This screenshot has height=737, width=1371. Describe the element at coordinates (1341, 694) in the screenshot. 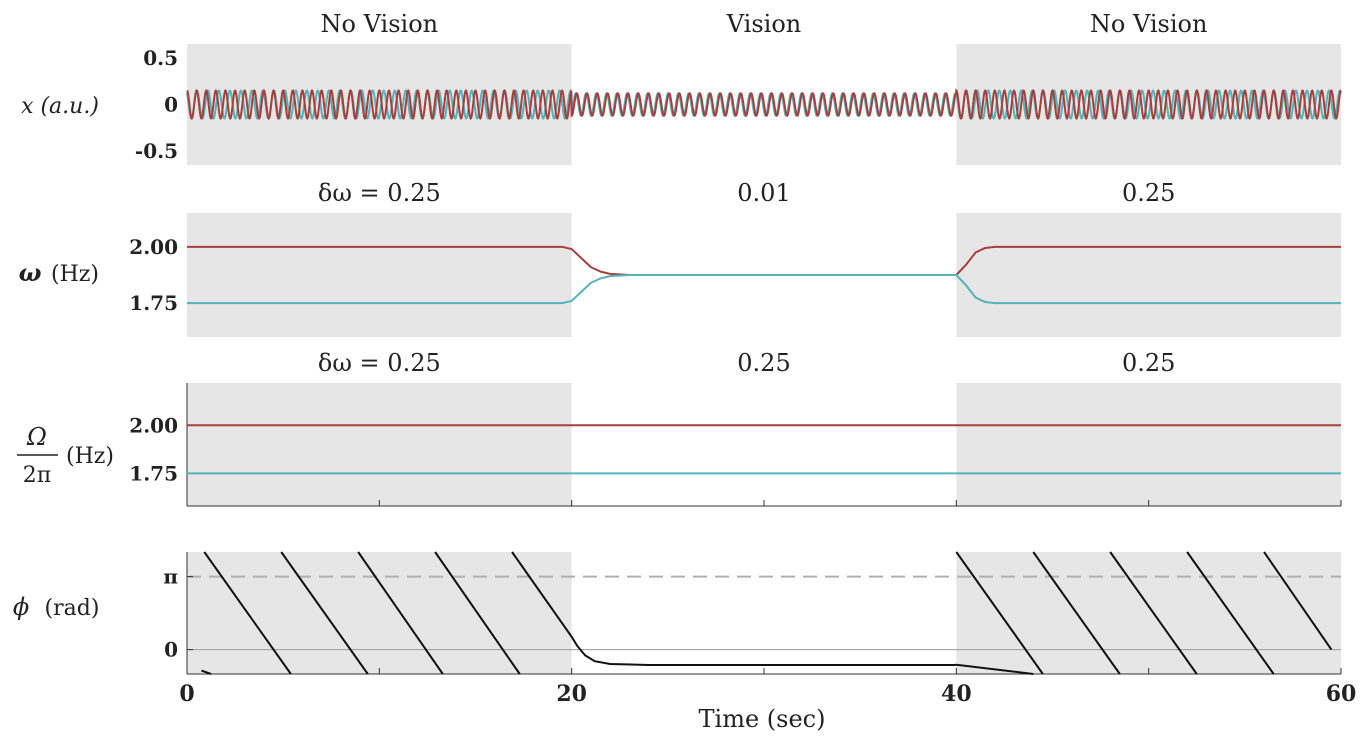

I see `x-tick-label: 60` at that location.